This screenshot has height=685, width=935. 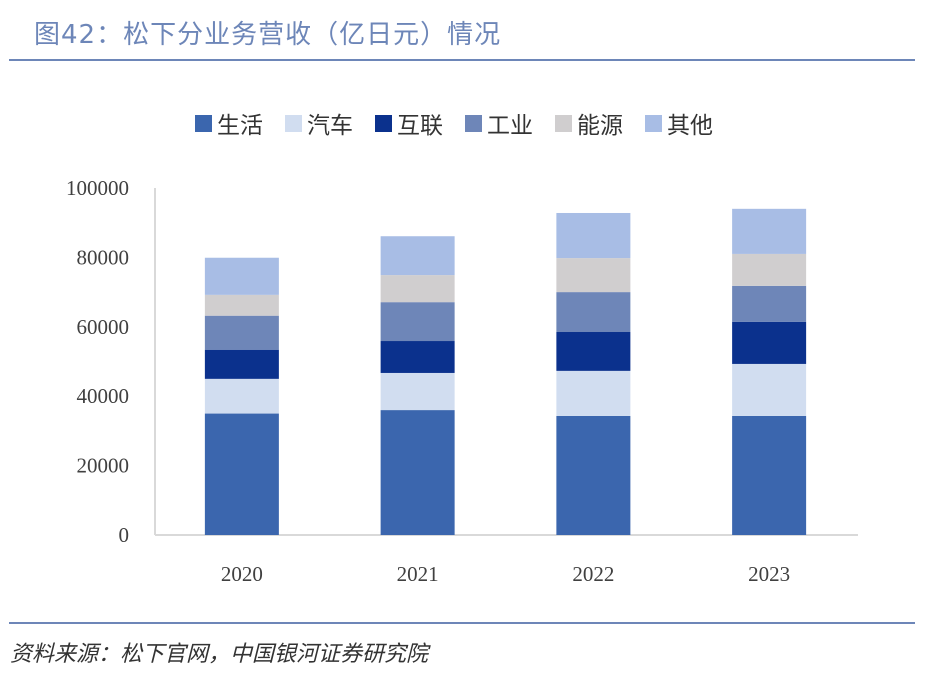 I want to click on legend-item: 互联, so click(x=409, y=123).